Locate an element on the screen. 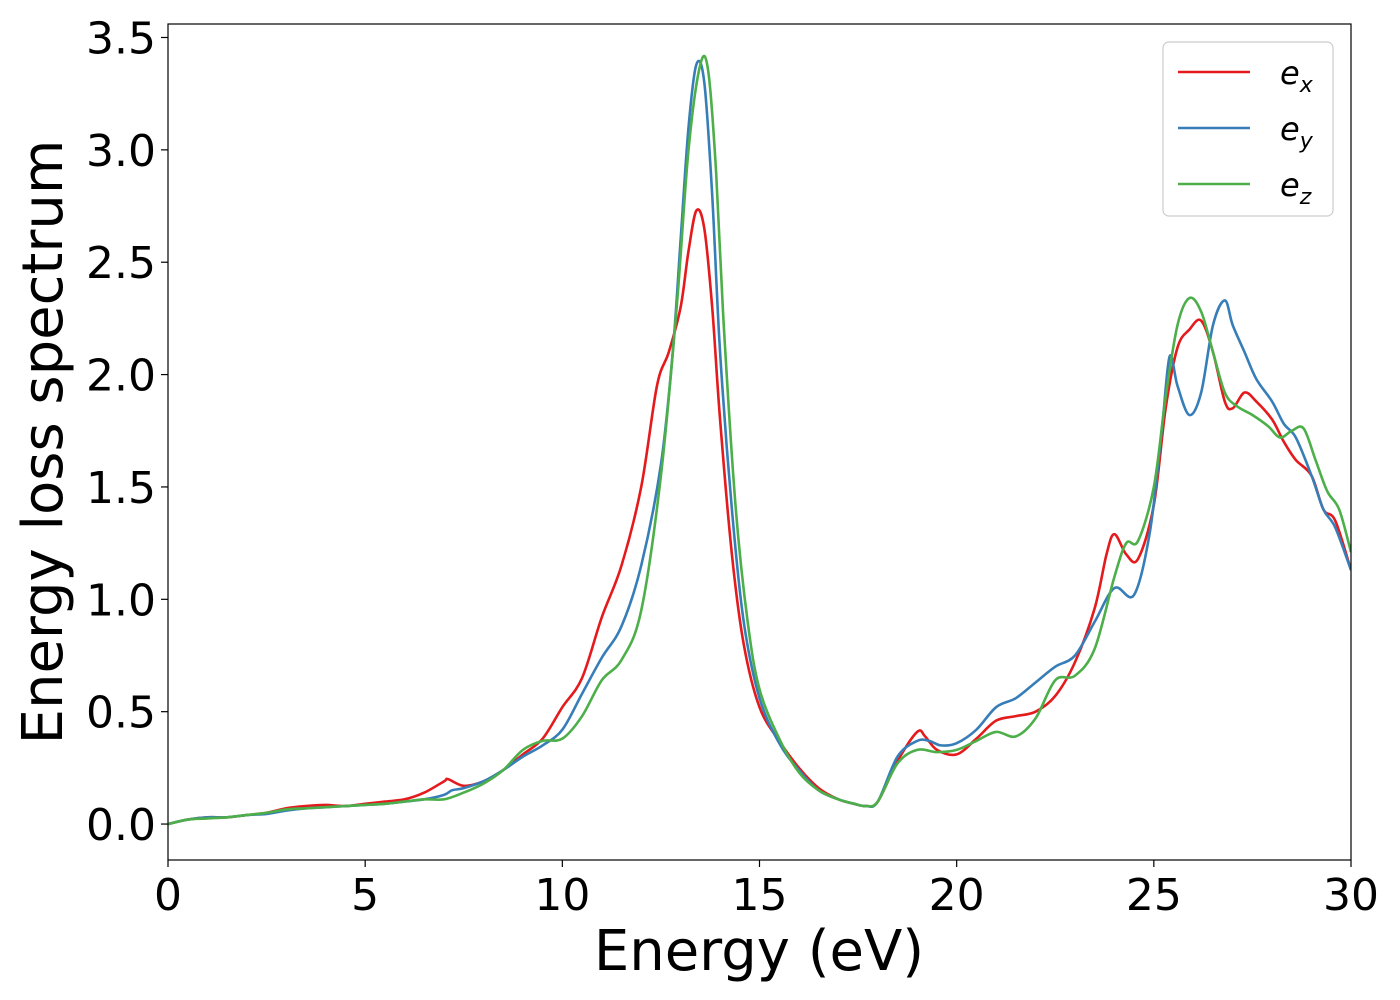 This screenshot has width=1400, height=1000. legend-label-e-y: ey is located at coordinates (1297, 132).